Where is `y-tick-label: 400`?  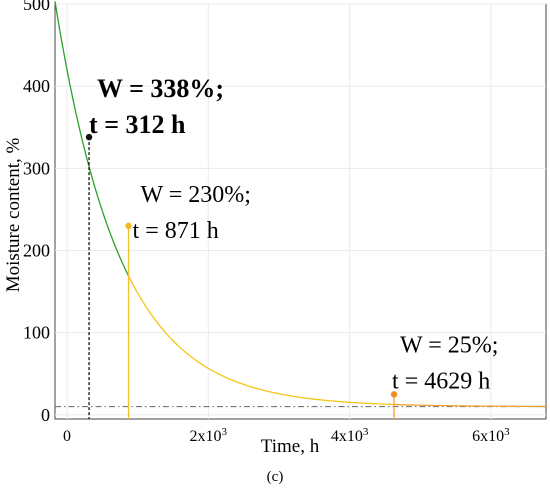
y-tick-label: 400 is located at coordinates (36, 86).